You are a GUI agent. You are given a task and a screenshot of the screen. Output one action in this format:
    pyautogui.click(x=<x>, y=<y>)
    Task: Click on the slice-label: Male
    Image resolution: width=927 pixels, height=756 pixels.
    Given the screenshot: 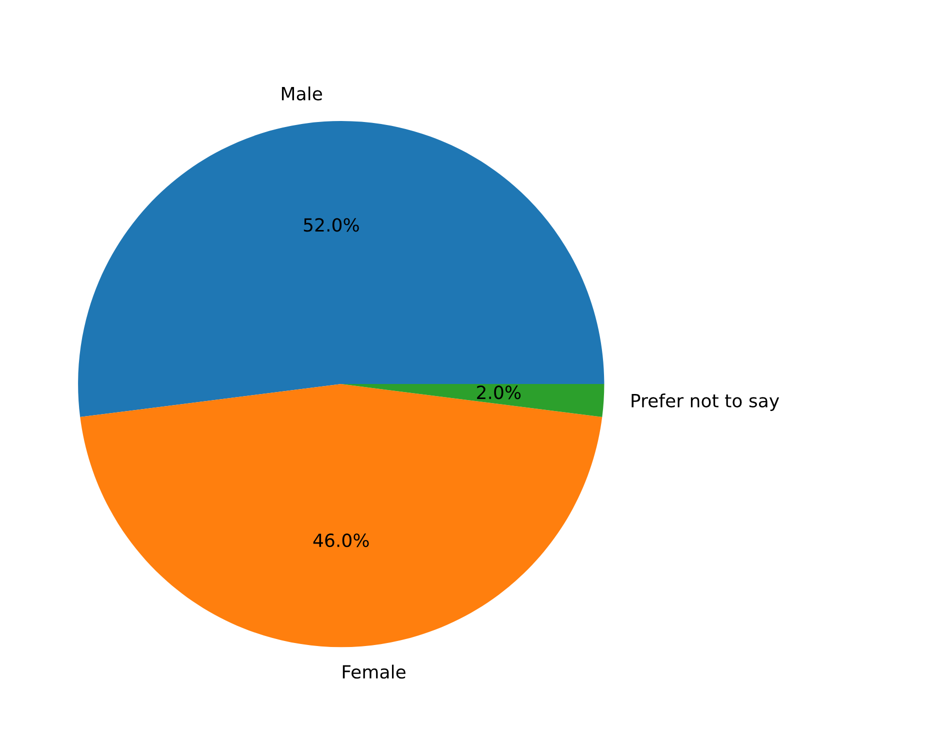 What is the action you would take?
    pyautogui.click(x=302, y=93)
    